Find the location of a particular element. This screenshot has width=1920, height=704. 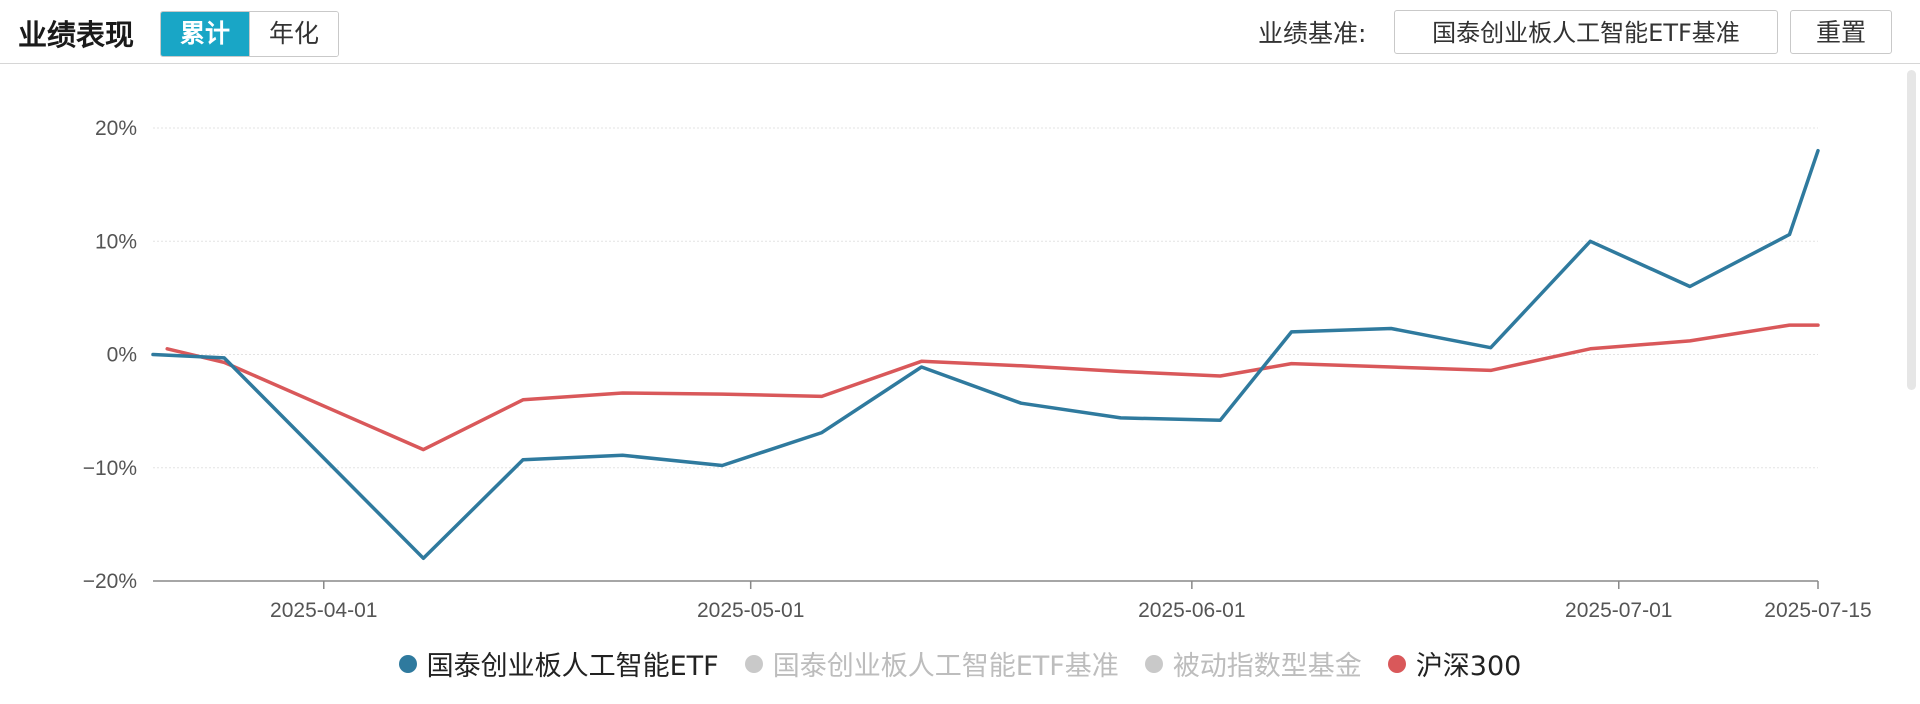

chart-legend: 国泰创业板人工智能ETF 国泰创业板人工智能ETF基准 被动指数型基金 沪深300 is located at coordinates (960, 663).